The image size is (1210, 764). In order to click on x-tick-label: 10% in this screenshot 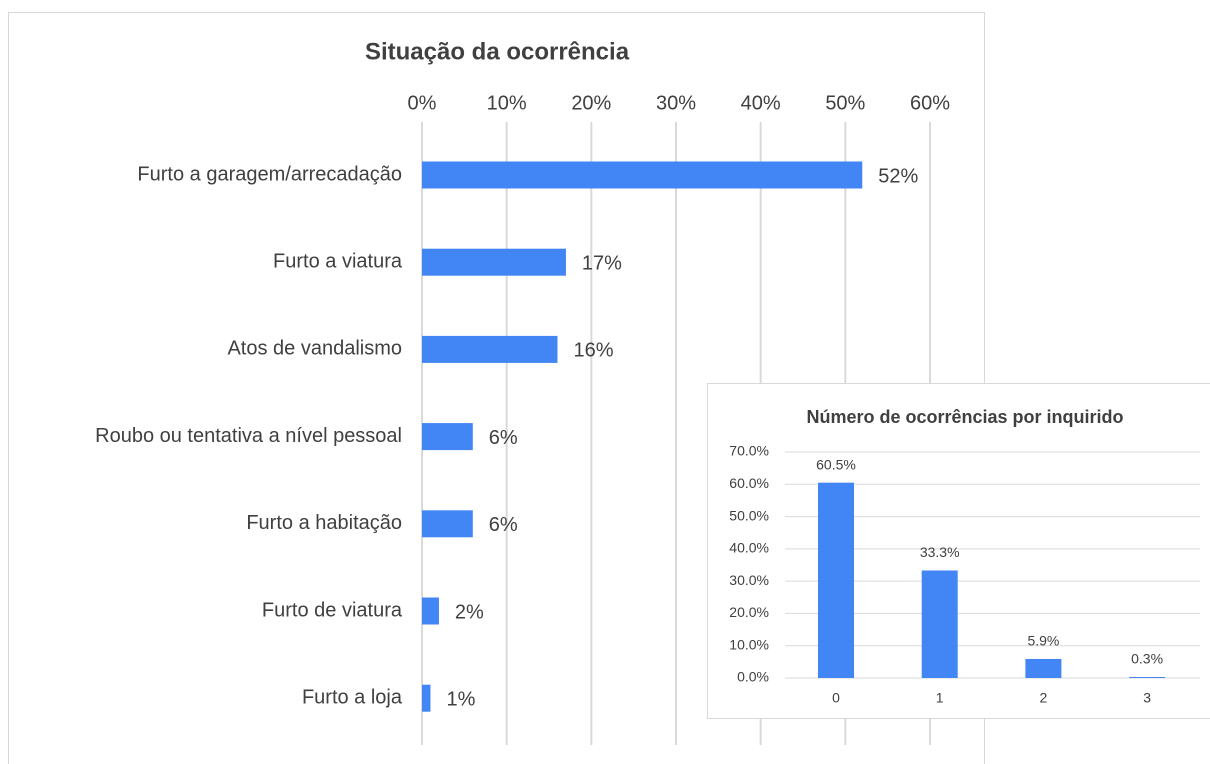, I will do `click(507, 103)`.